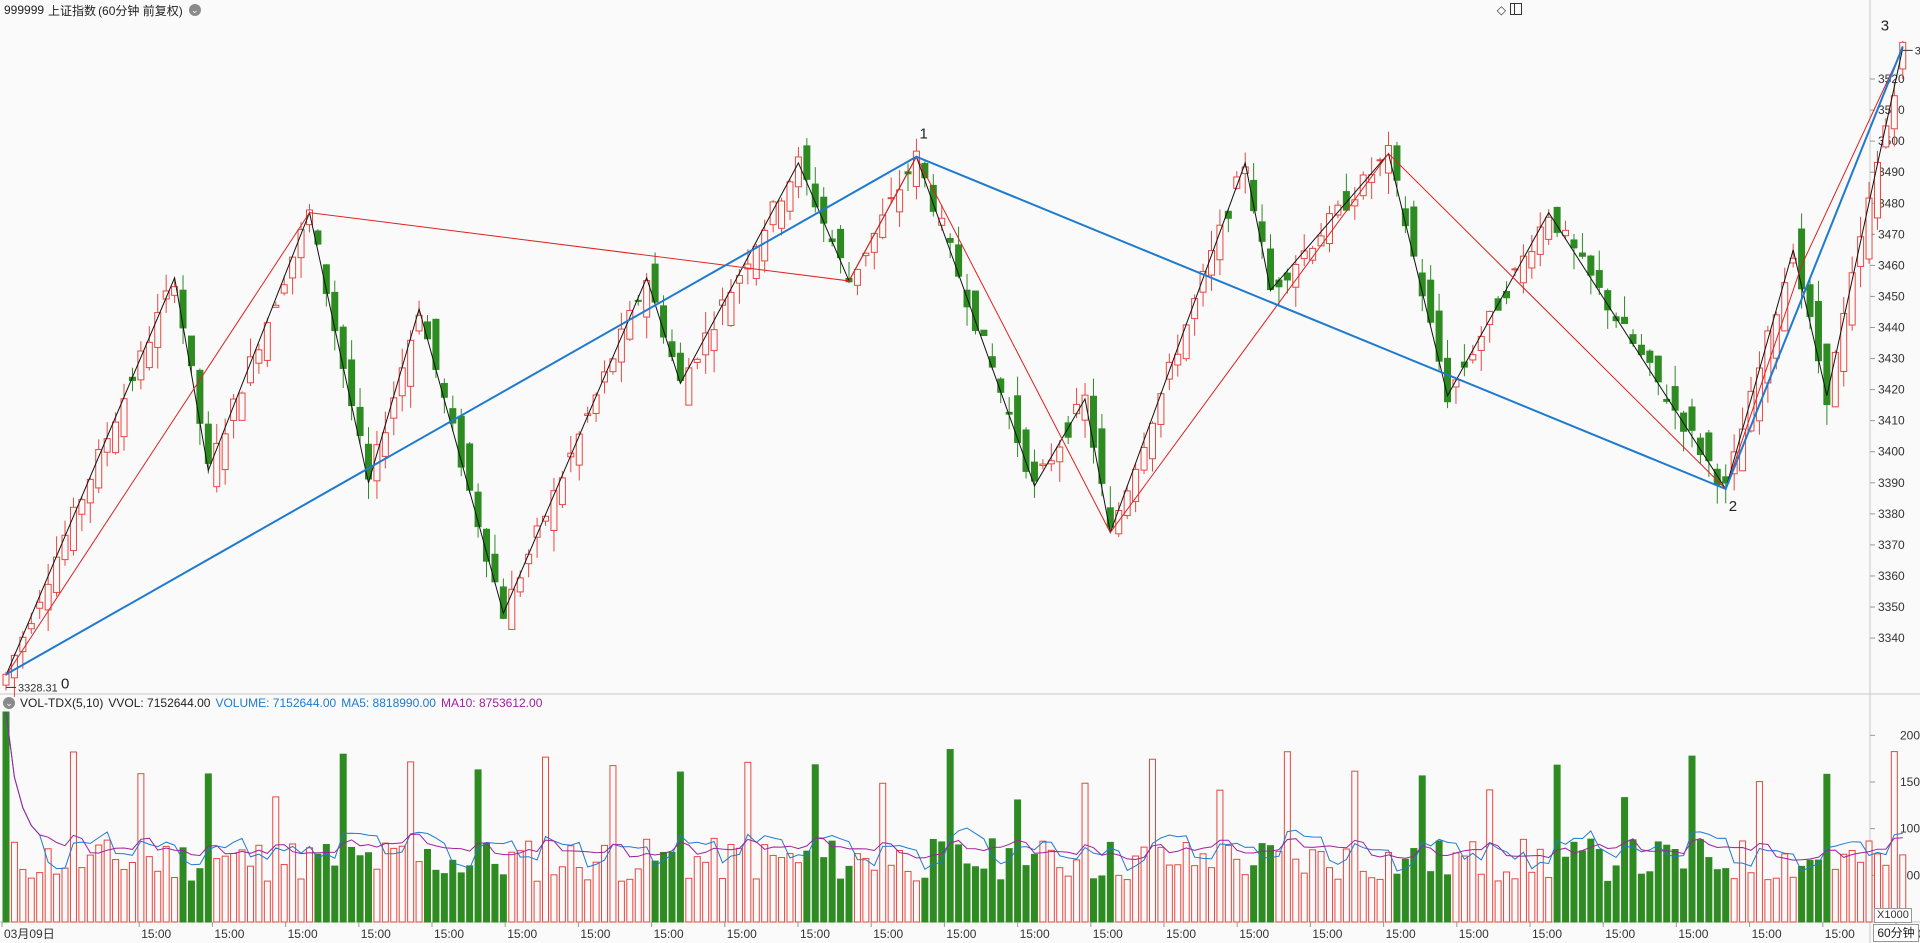  Describe the element at coordinates (1885, 25) in the screenshot. I see `wave-label: 3` at that location.